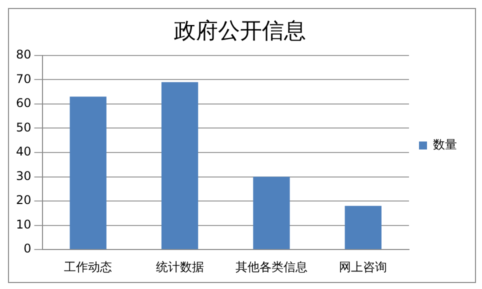 The height and width of the screenshot is (289, 482). What do you see at coordinates (24, 79) in the screenshot?
I see `y-tick-label: 70` at bounding box center [24, 79].